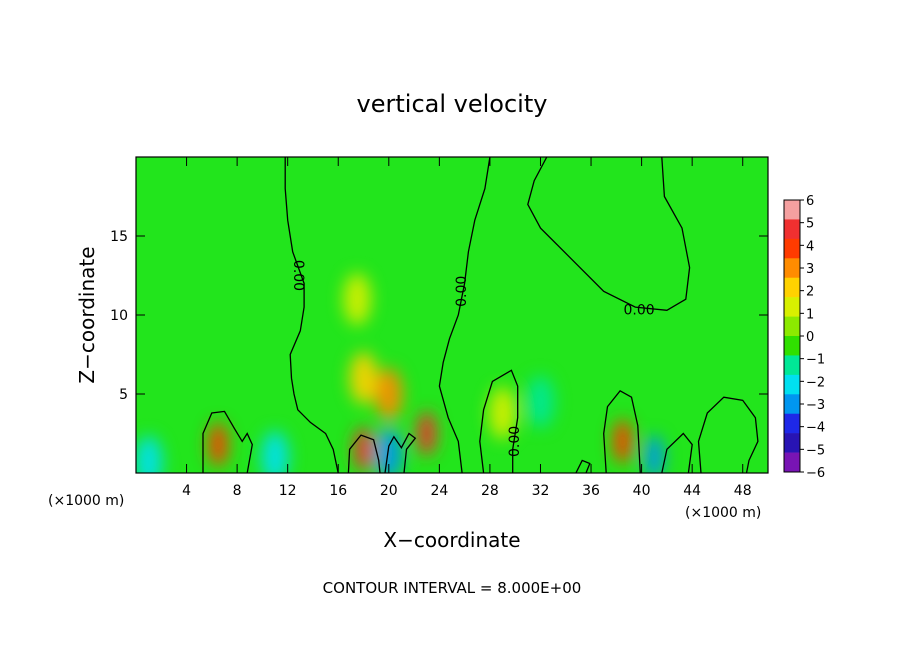  Describe the element at coordinates (810, 314) in the screenshot. I see `colorbar-label: 1` at that location.